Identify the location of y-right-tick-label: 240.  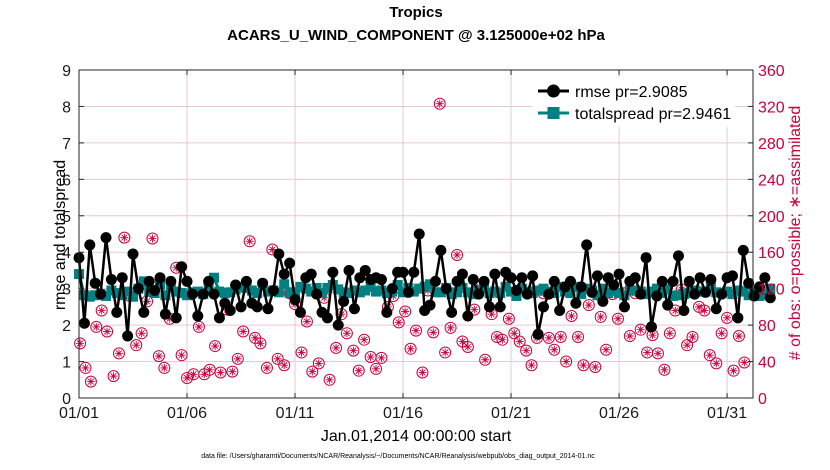
(771, 180).